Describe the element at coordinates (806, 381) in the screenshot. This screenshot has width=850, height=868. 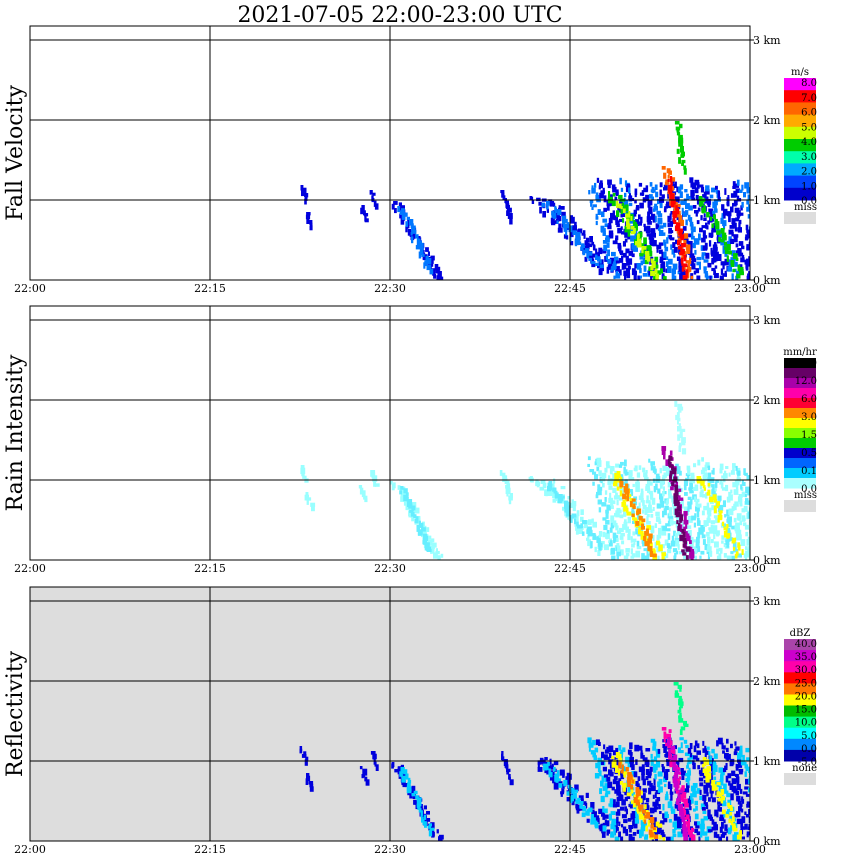
I see `colorbar-label: 12.0` at that location.